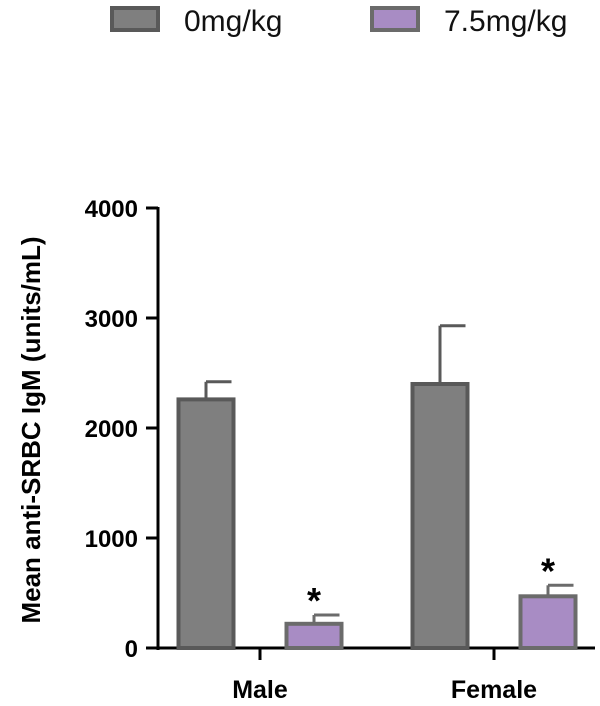 The image size is (600, 706). What do you see at coordinates (314, 635) in the screenshot?
I see `bar-male-treated` at bounding box center [314, 635].